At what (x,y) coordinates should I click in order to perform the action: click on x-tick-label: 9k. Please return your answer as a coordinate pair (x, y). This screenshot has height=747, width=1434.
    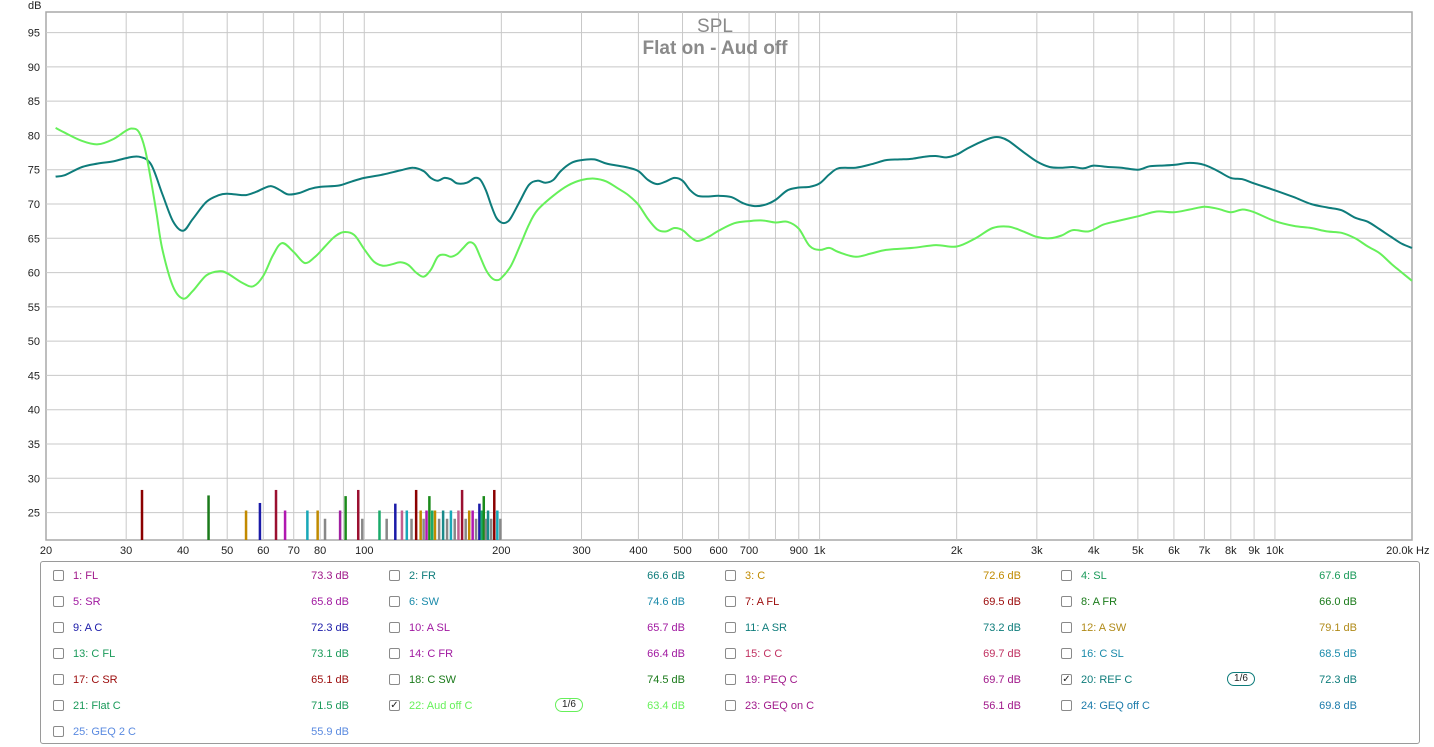
    Looking at the image, I should click on (1254, 551).